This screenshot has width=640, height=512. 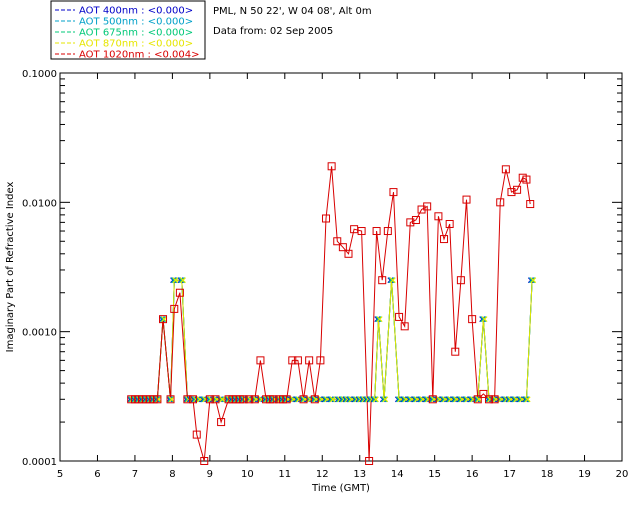 What do you see at coordinates (359, 474) in the screenshot?
I see `x-tick-label: 13` at bounding box center [359, 474].